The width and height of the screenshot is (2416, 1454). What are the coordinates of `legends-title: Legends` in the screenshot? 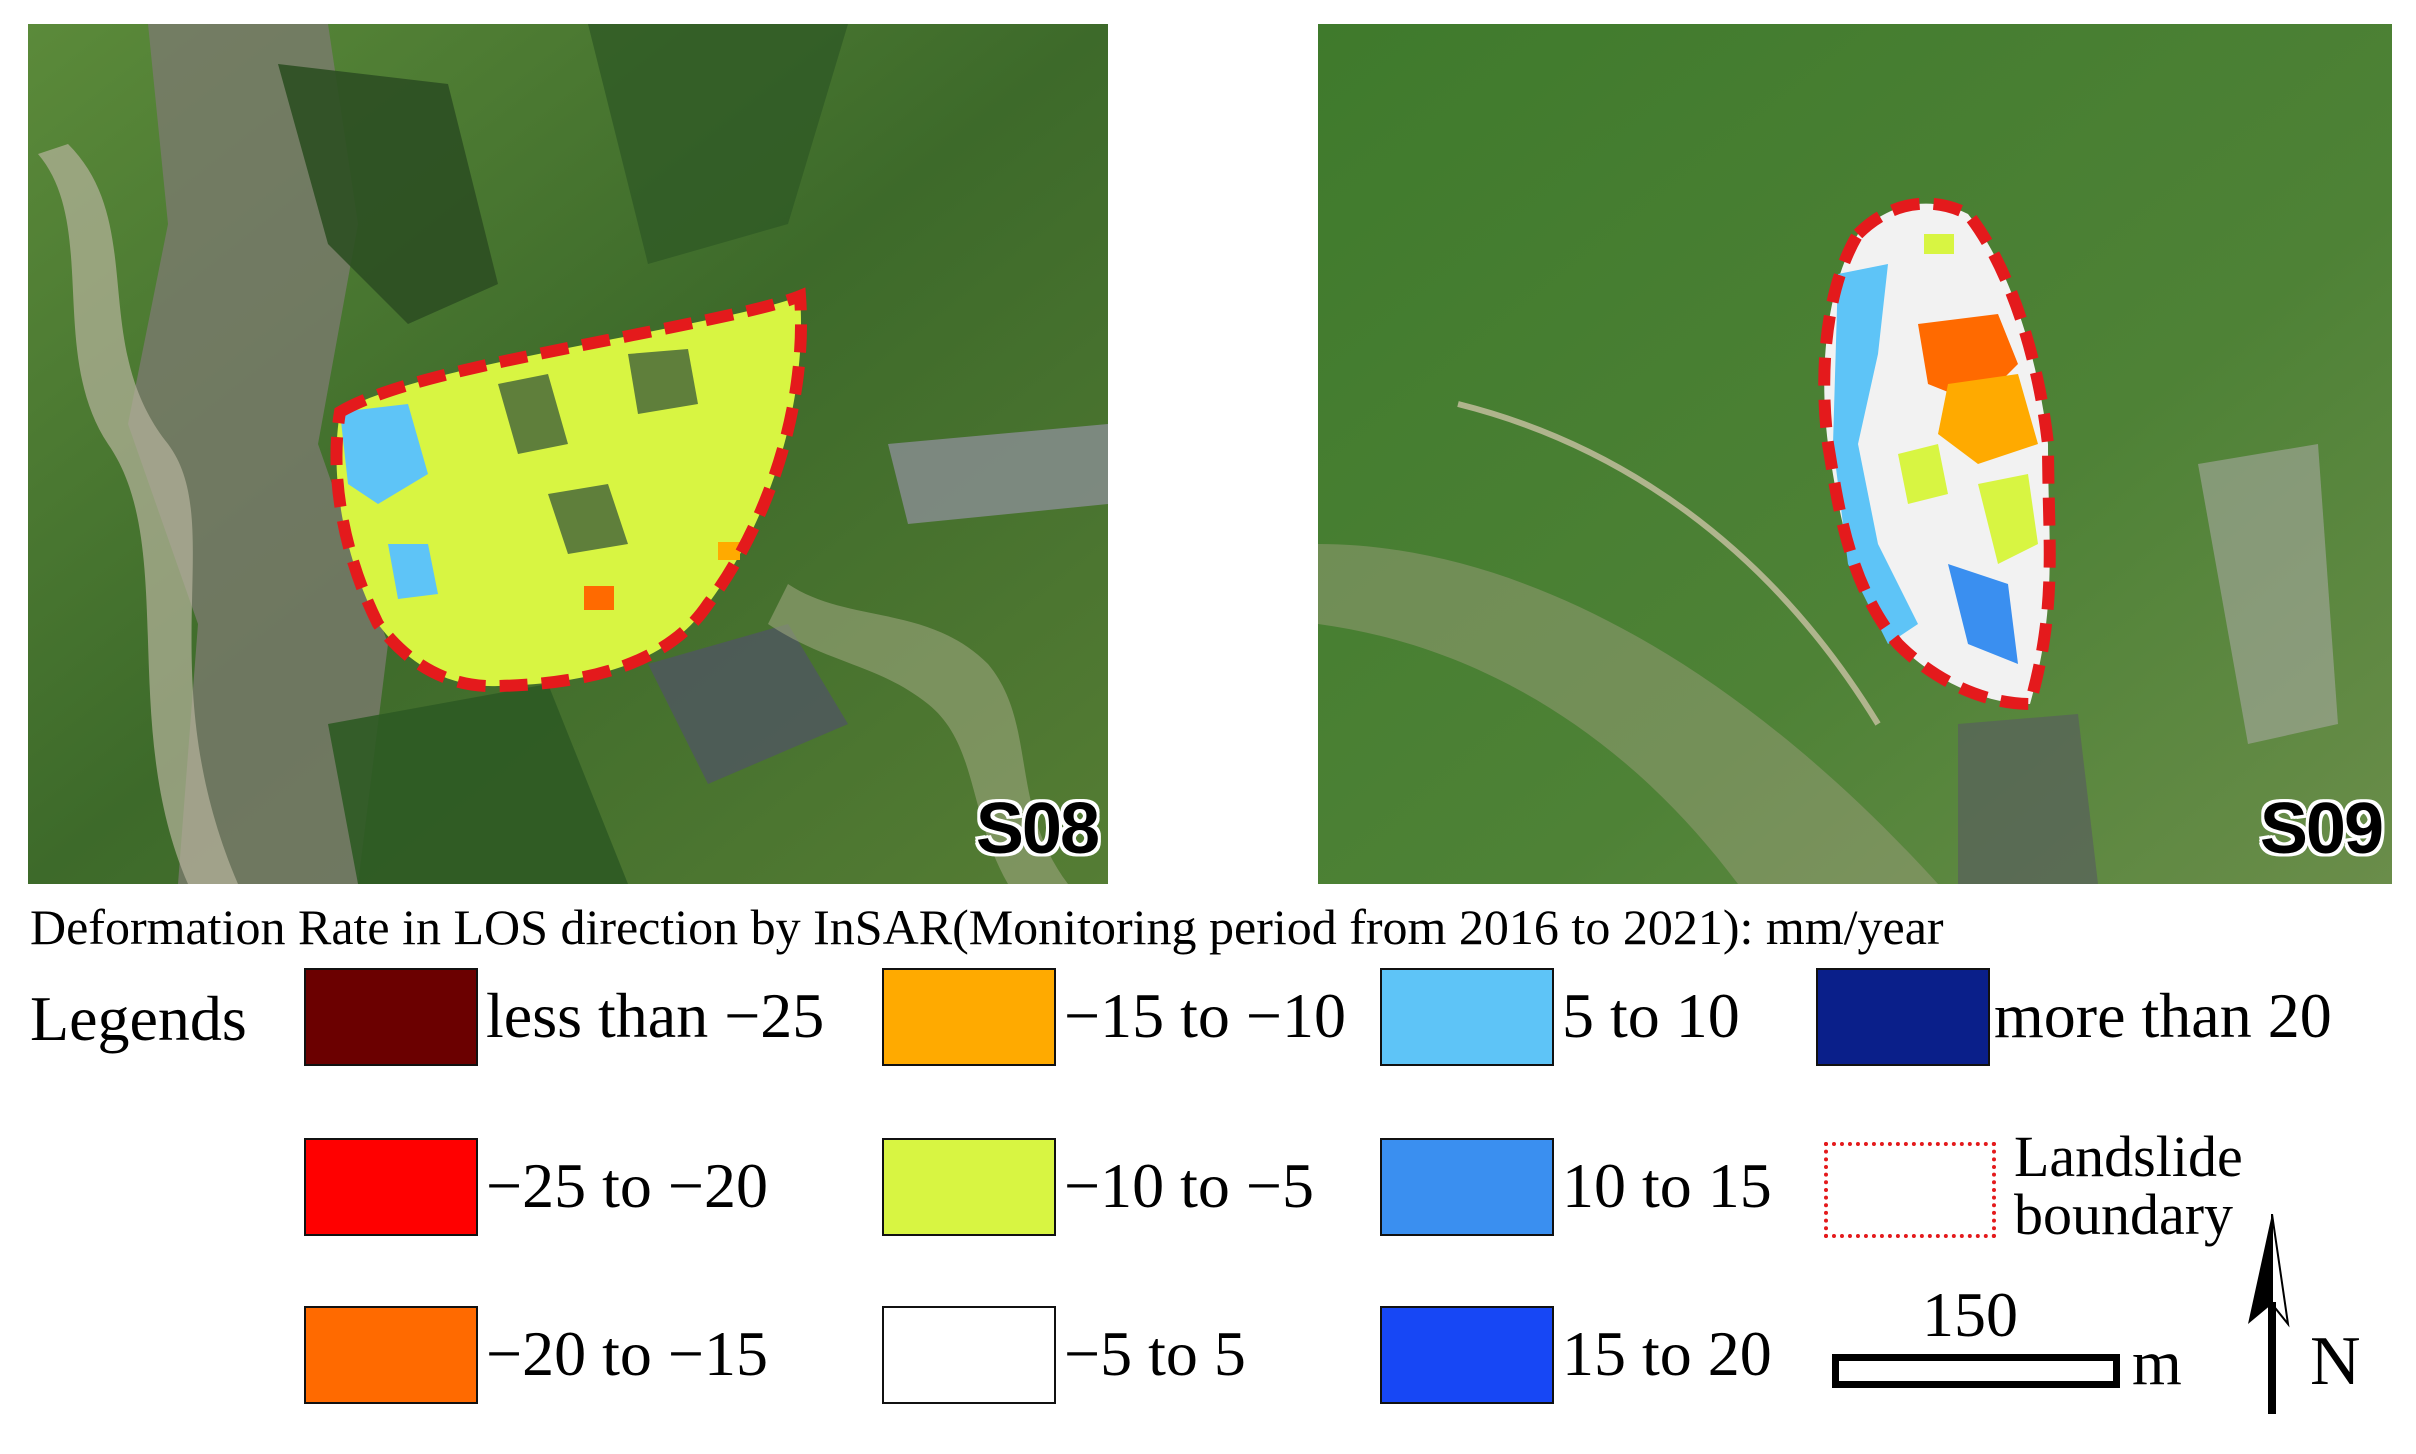 It's located at (138, 1018).